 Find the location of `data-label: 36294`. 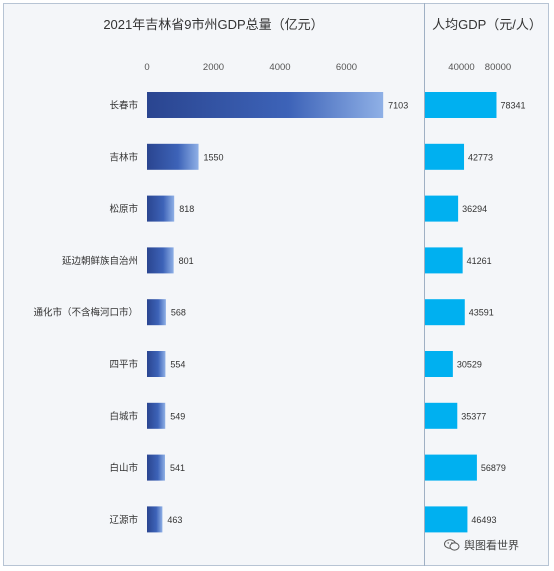

data-label: 36294 is located at coordinates (474, 209).